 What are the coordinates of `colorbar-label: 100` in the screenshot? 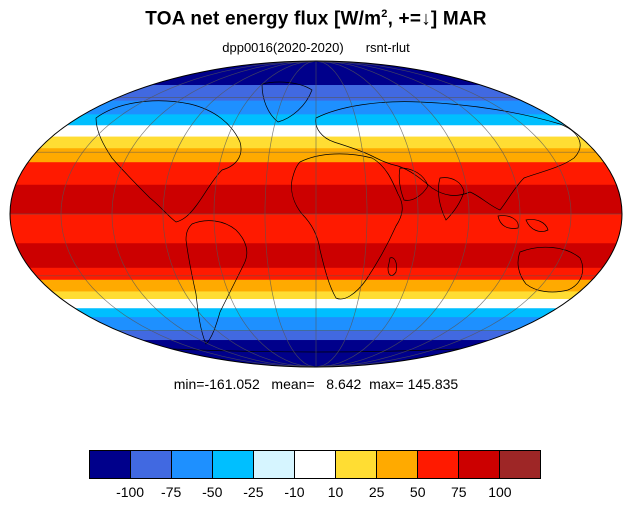 It's located at (500, 492).